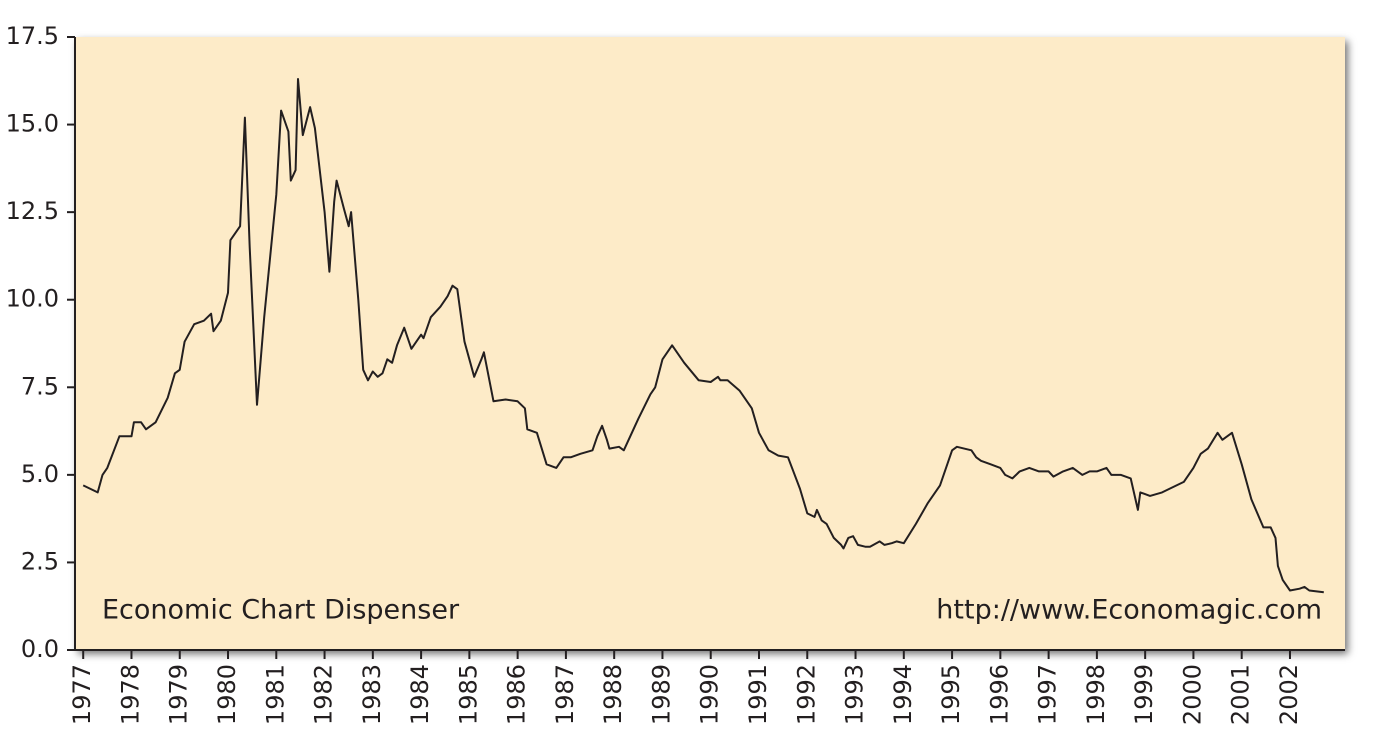 The image size is (1385, 738). Describe the element at coordinates (806, 694) in the screenshot. I see `x-tick-label: 1992` at that location.